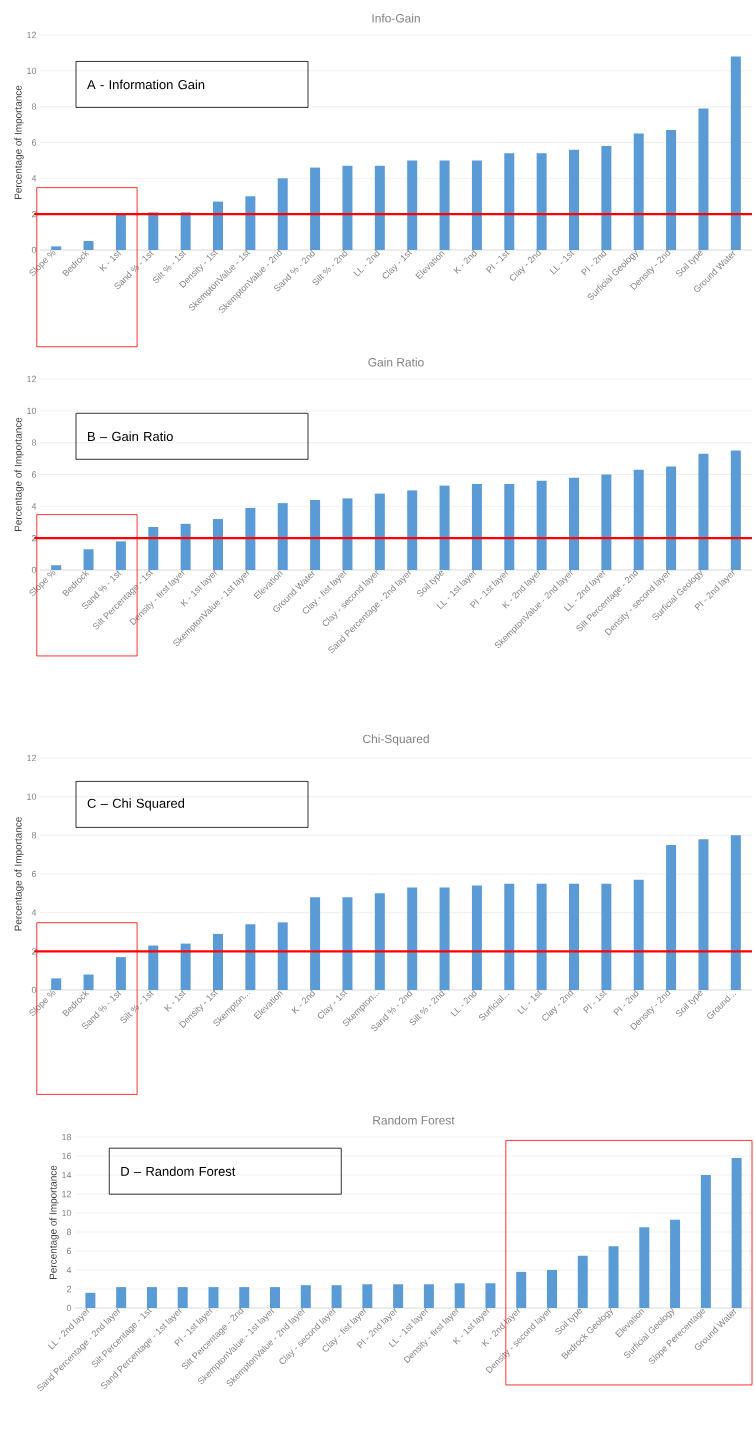  I want to click on annotation: C – Chi Squared, so click(136, 804).